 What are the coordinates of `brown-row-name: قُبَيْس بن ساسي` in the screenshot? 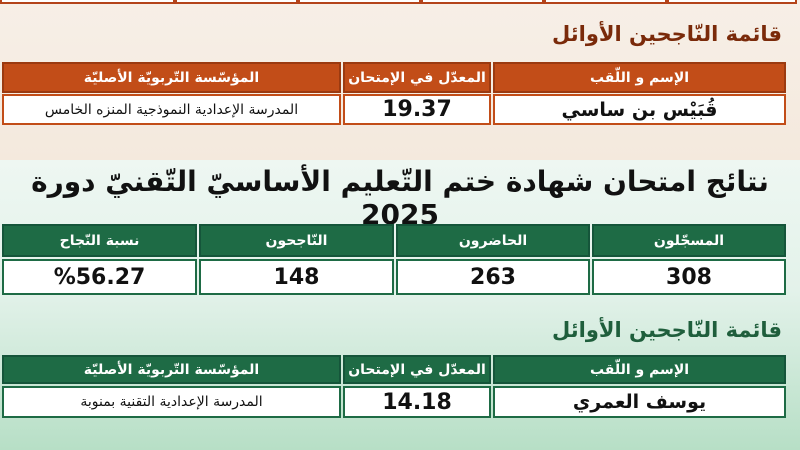 It's located at (639, 109).